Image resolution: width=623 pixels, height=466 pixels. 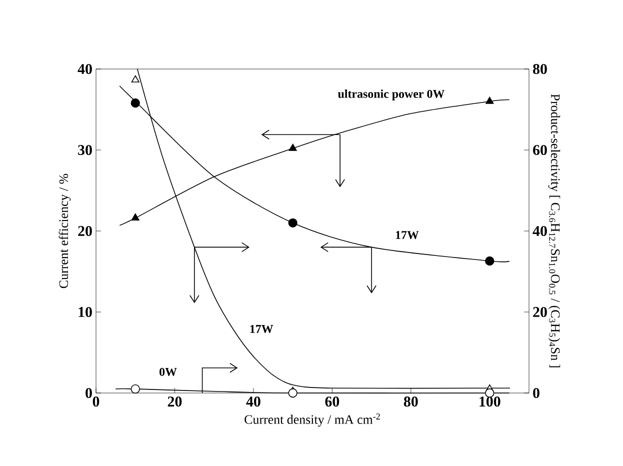 I want to click on y-tick-label: 40, so click(x=85, y=69).